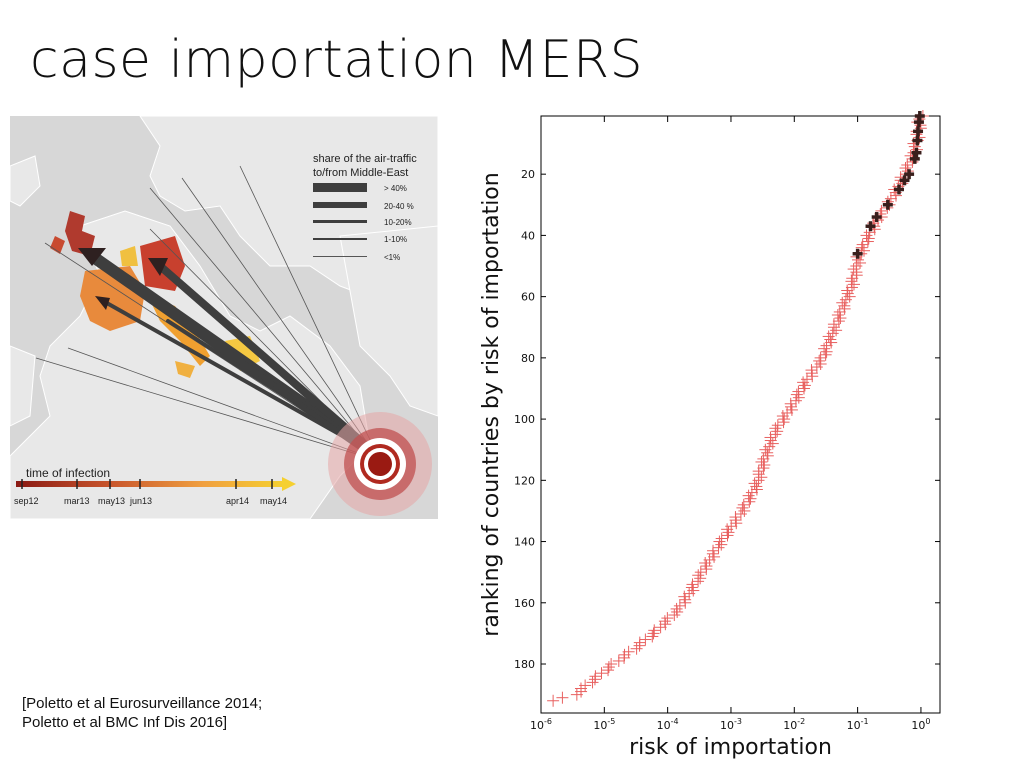 Image resolution: width=1024 pixels, height=768 pixels. Describe the element at coordinates (524, 419) in the screenshot. I see `y-tick-label: 100` at that location.